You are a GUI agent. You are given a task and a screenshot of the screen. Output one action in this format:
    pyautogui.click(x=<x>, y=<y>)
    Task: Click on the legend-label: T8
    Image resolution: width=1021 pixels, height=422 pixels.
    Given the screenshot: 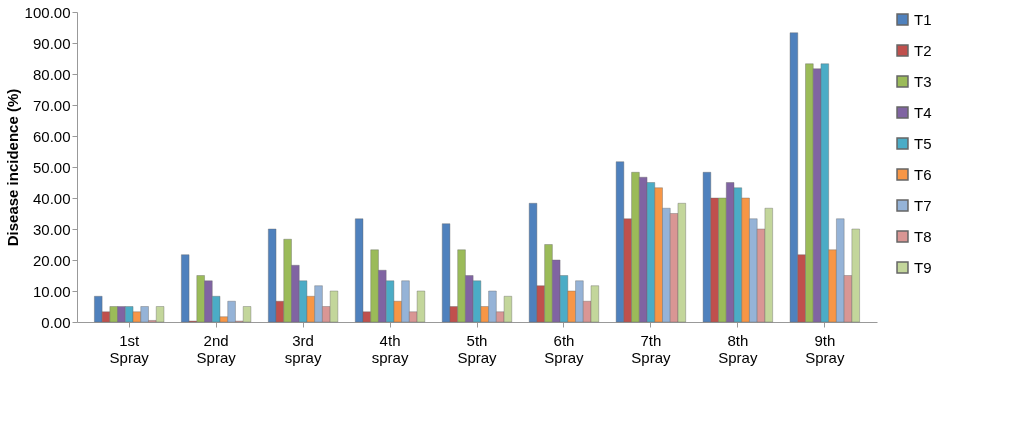 What is the action you would take?
    pyautogui.click(x=923, y=236)
    